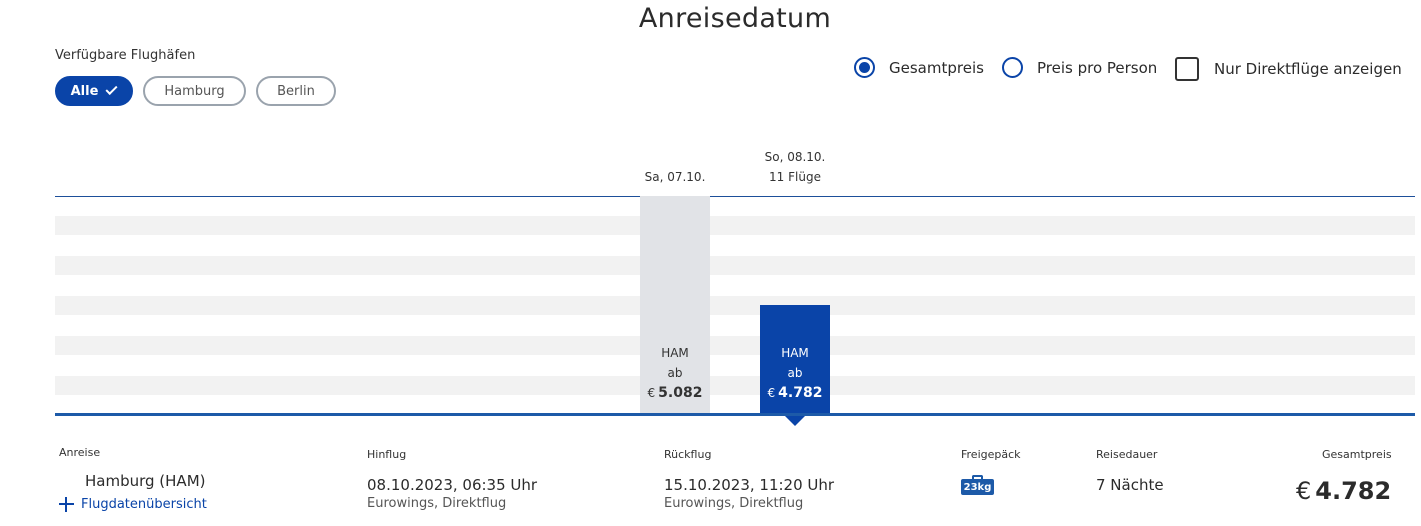 This screenshot has height=526, width=1421. I want to click on total-price-value: €4.782, so click(1343, 491).